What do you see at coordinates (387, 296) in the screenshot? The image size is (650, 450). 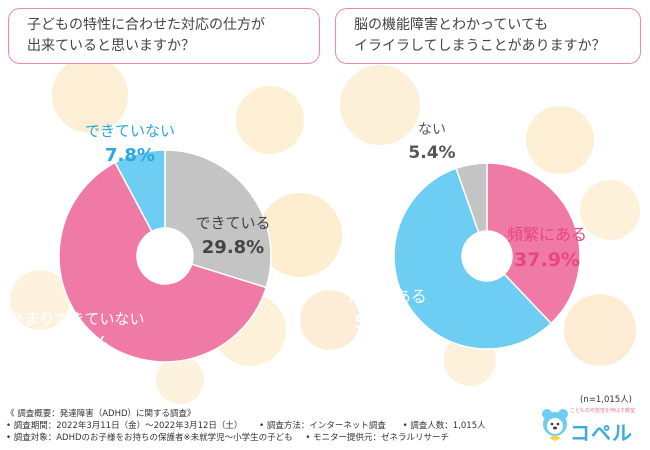 I see `slice-label-2-2: たまにある` at bounding box center [387, 296].